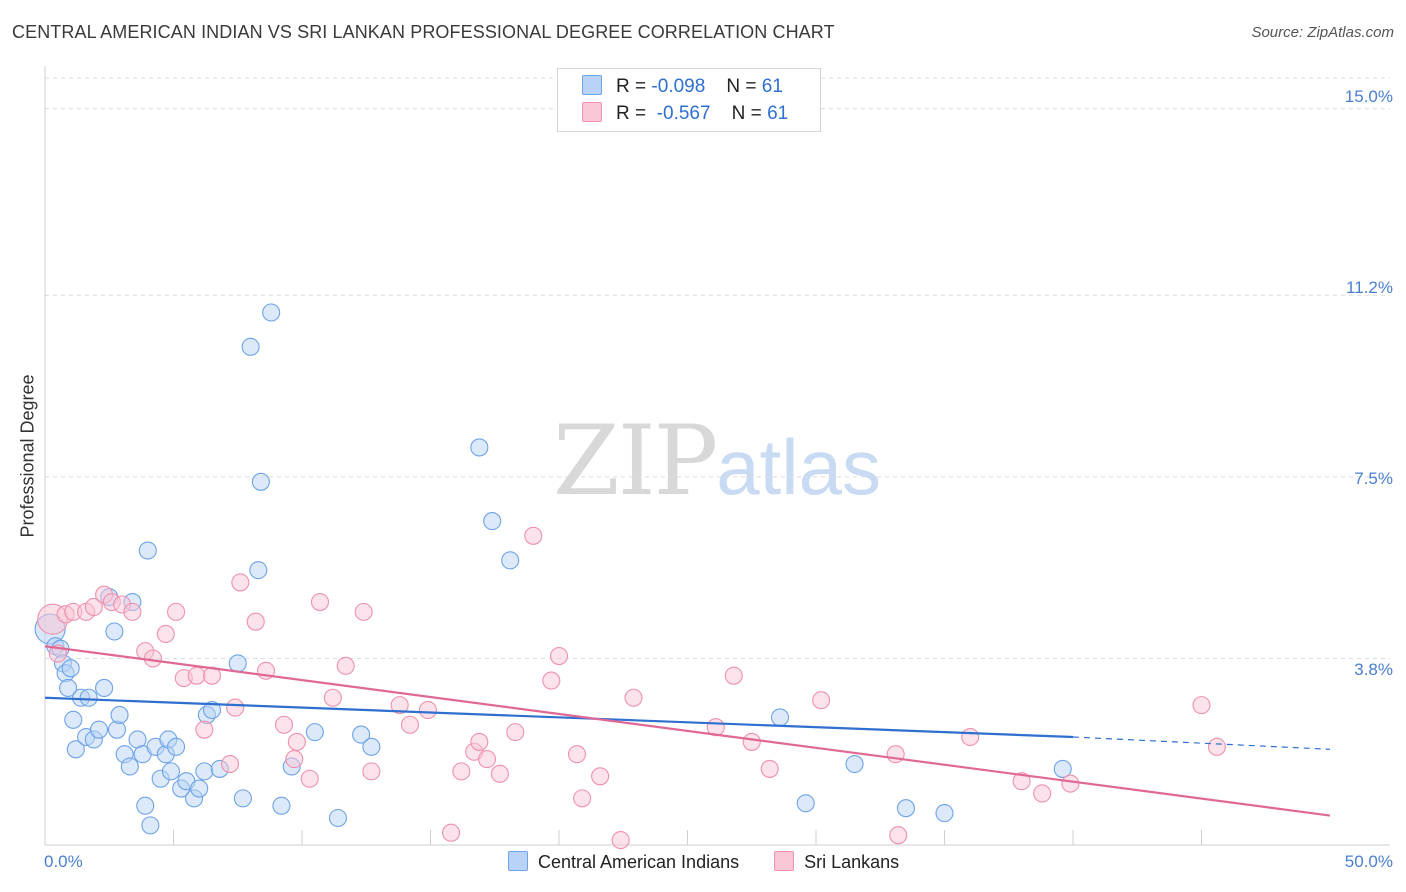 The image size is (1406, 892). What do you see at coordinates (1201, 743) in the screenshot?
I see `trend-line-extension` at bounding box center [1201, 743].